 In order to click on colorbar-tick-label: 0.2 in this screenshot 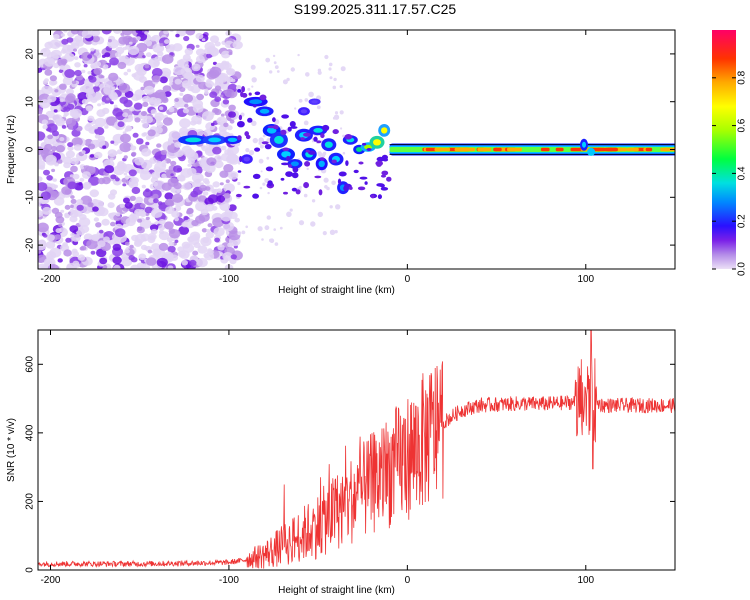, I will do `click(742, 221)`.